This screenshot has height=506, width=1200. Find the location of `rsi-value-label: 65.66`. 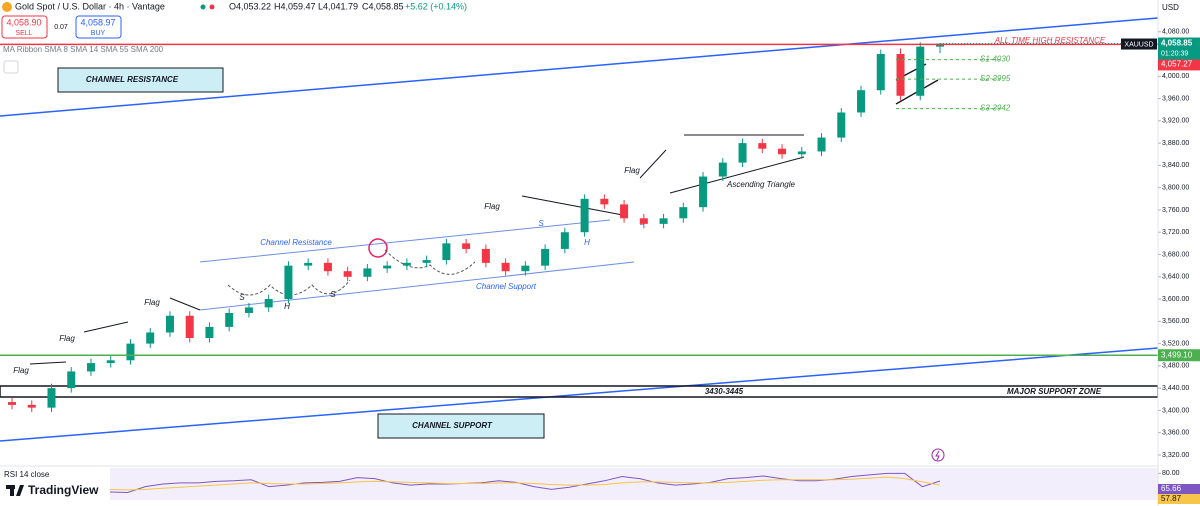

rsi-value-label: 65.66 is located at coordinates (1171, 488).